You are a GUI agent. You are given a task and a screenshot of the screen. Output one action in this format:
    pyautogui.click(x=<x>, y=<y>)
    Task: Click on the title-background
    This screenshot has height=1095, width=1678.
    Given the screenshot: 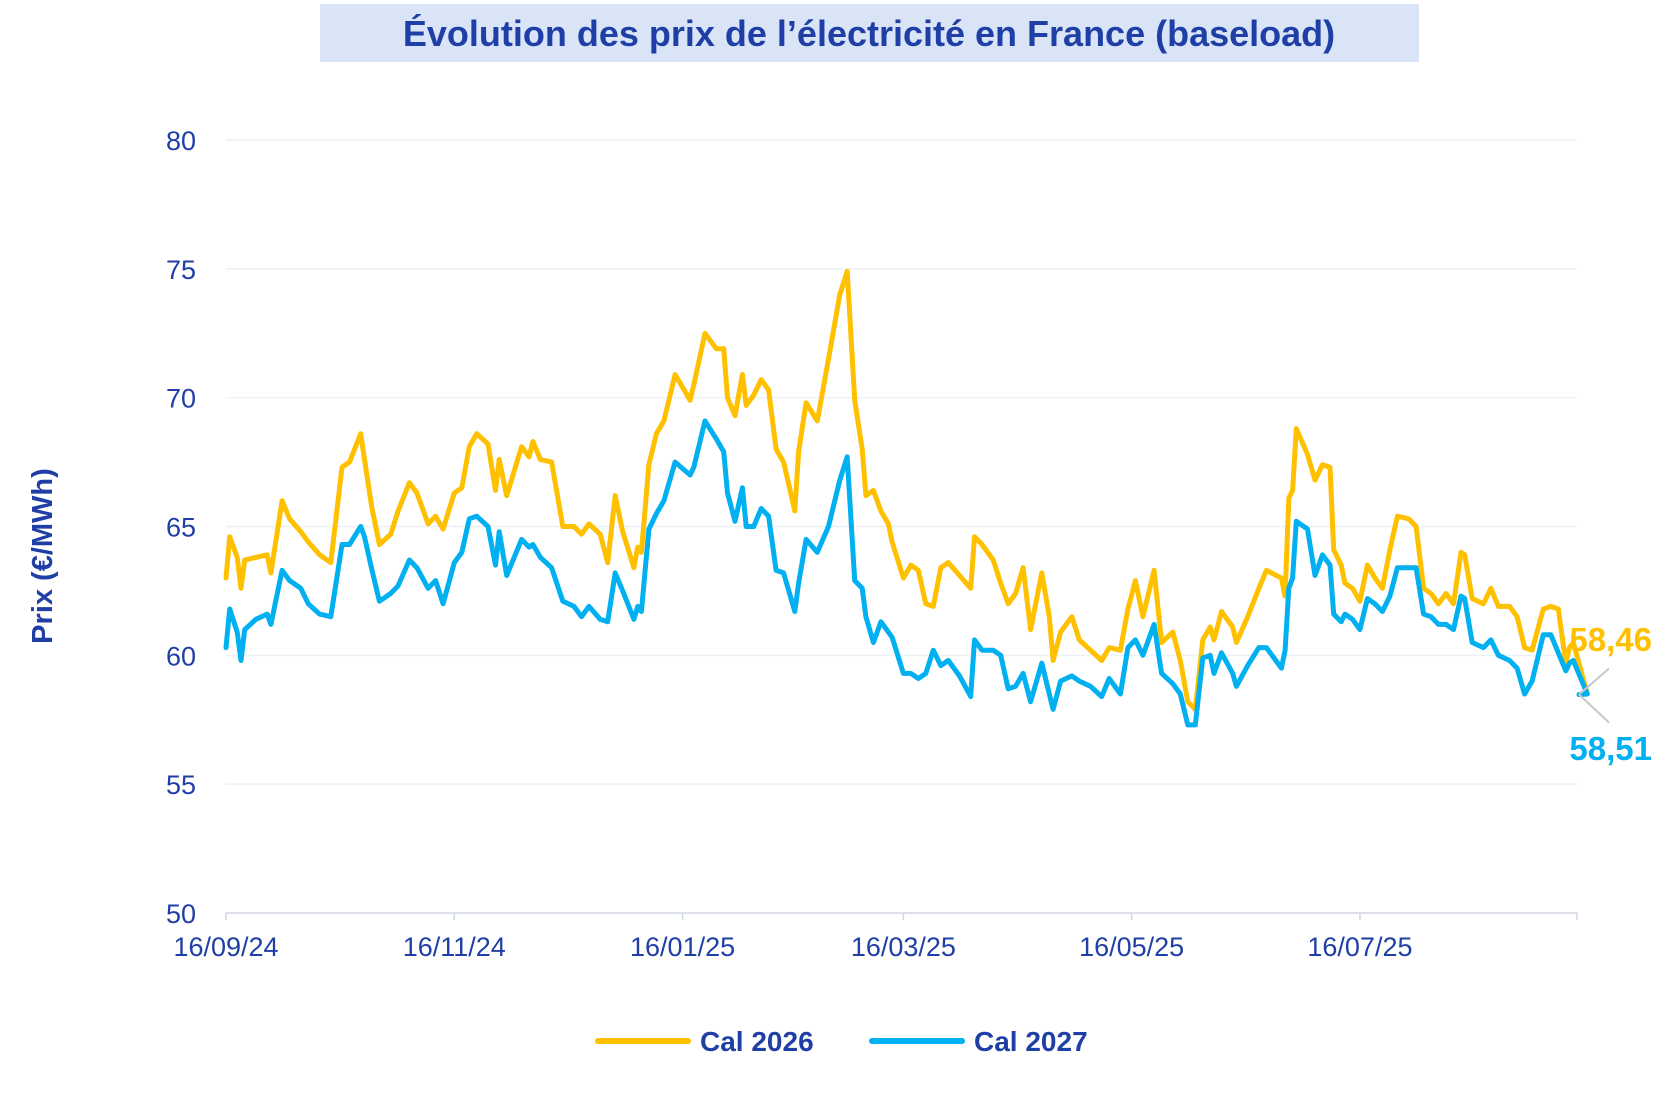 What is the action you would take?
    pyautogui.click(x=869, y=33)
    